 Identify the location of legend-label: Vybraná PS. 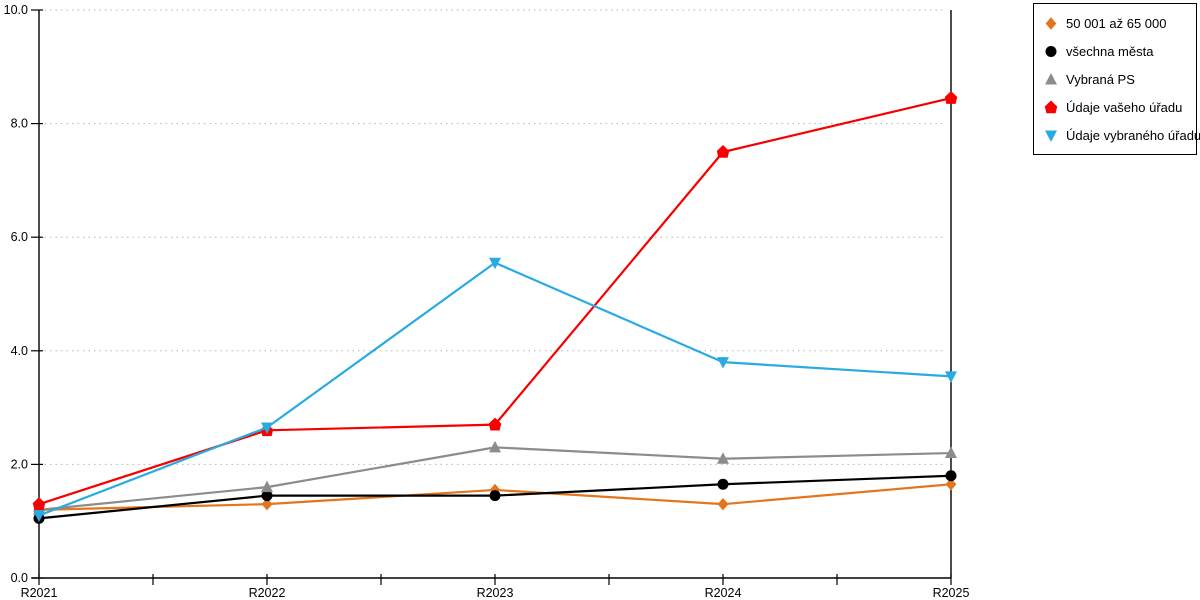
(1100, 79).